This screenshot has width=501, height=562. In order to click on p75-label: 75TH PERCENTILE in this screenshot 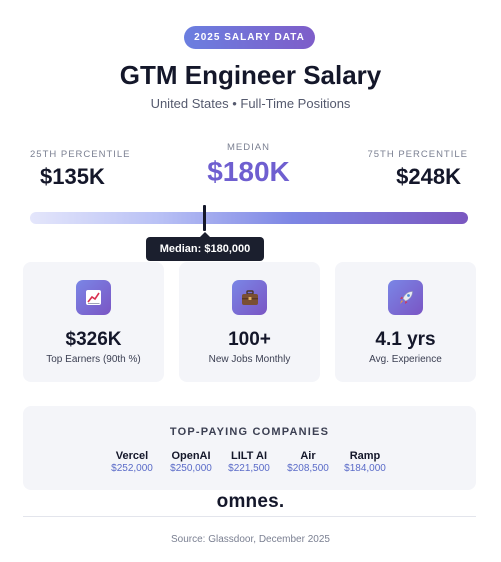, I will do `click(417, 154)`.